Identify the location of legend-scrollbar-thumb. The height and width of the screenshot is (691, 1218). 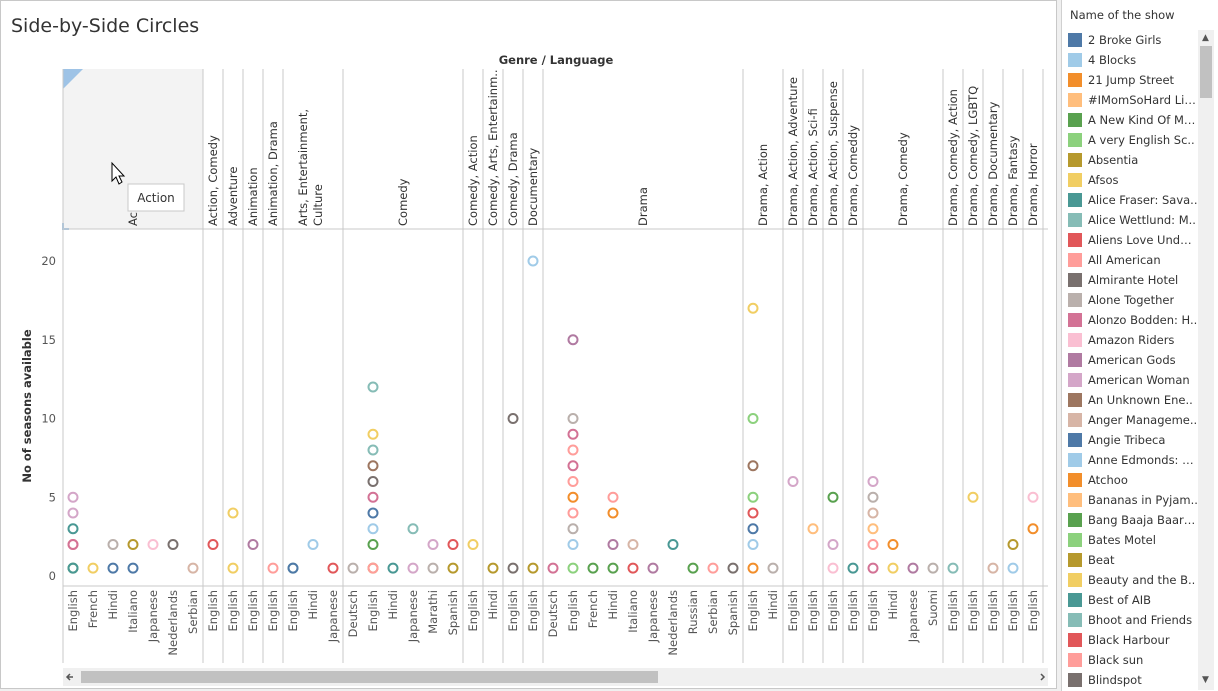
(1206, 72).